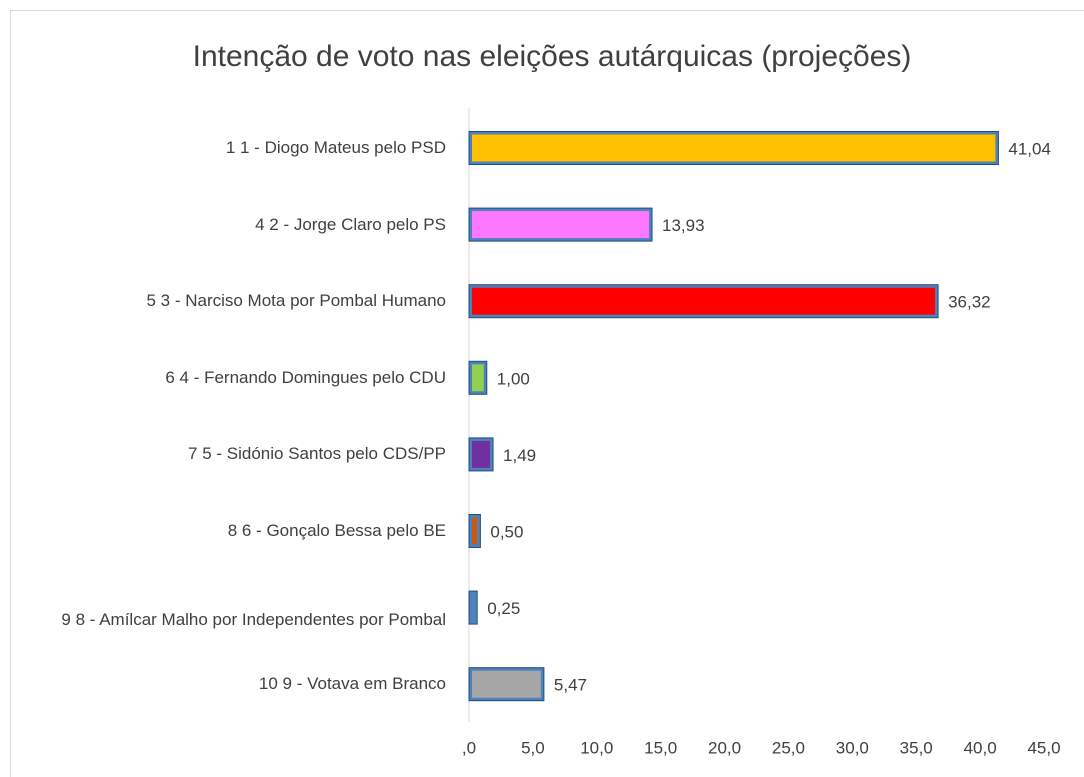  What do you see at coordinates (683, 225) in the screenshot?
I see `value-label: 13,93` at bounding box center [683, 225].